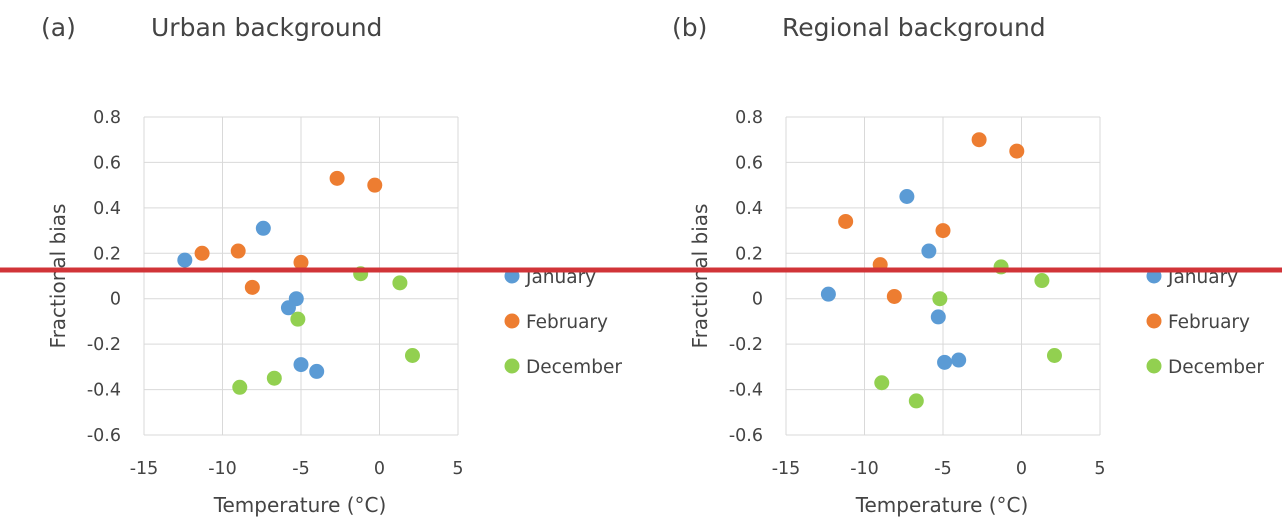 Image resolution: width=1282 pixels, height=519 pixels. What do you see at coordinates (914, 27) in the screenshot?
I see `chart-title-b: Regional background` at bounding box center [914, 27].